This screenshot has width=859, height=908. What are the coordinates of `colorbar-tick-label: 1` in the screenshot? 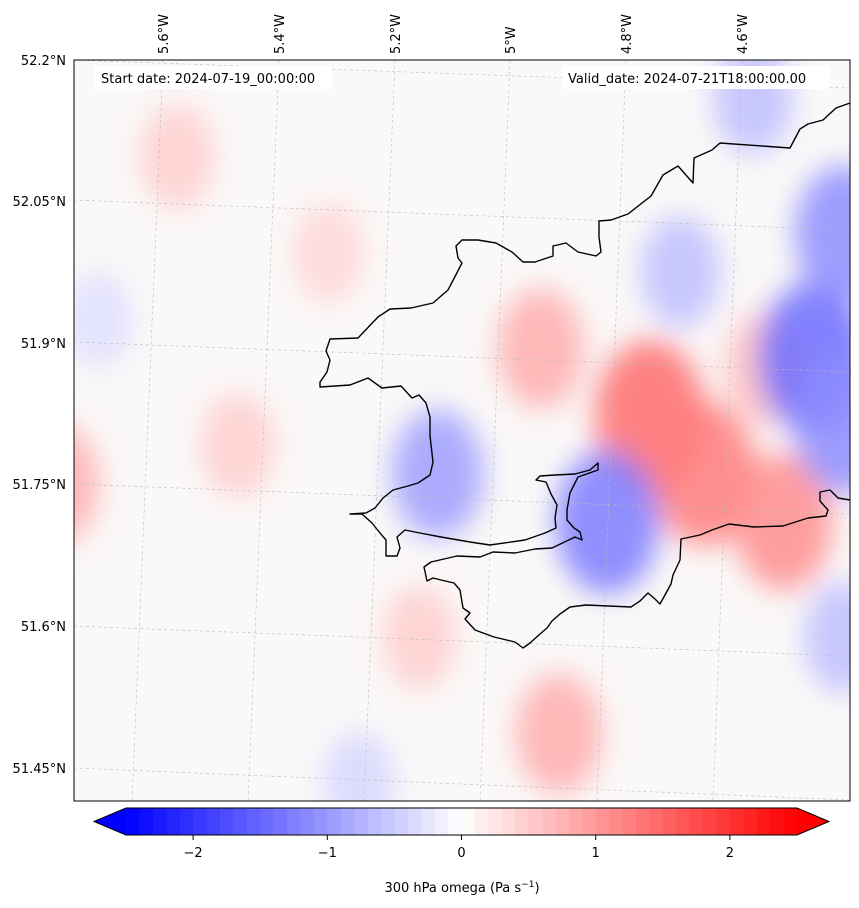 It's located at (596, 853).